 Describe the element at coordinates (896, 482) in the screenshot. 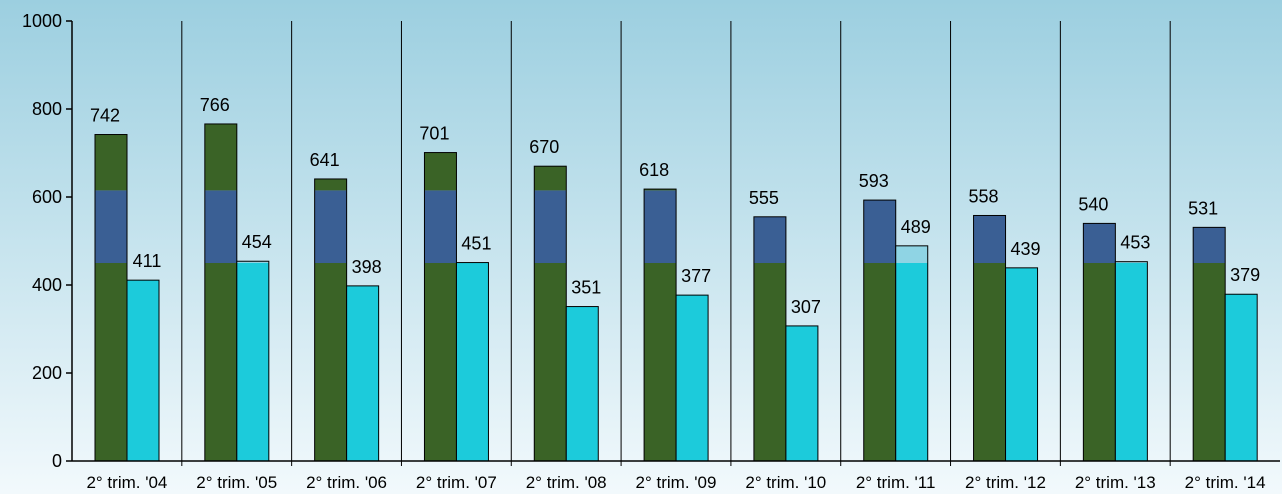

I see `x-tick-label-7: 2° trim. '11` at that location.